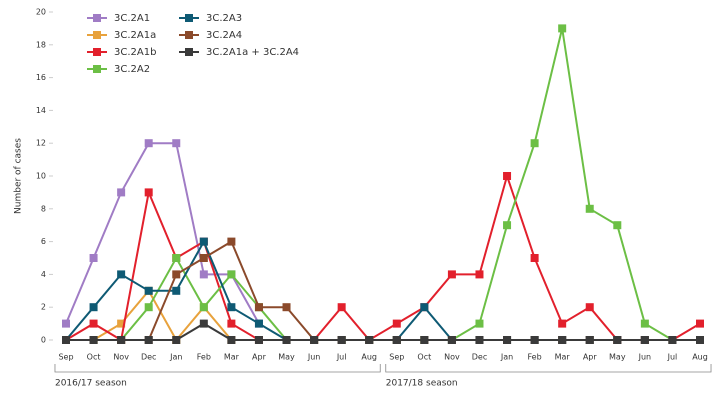  I want to click on x-tick-label: Jun, so click(314, 357).